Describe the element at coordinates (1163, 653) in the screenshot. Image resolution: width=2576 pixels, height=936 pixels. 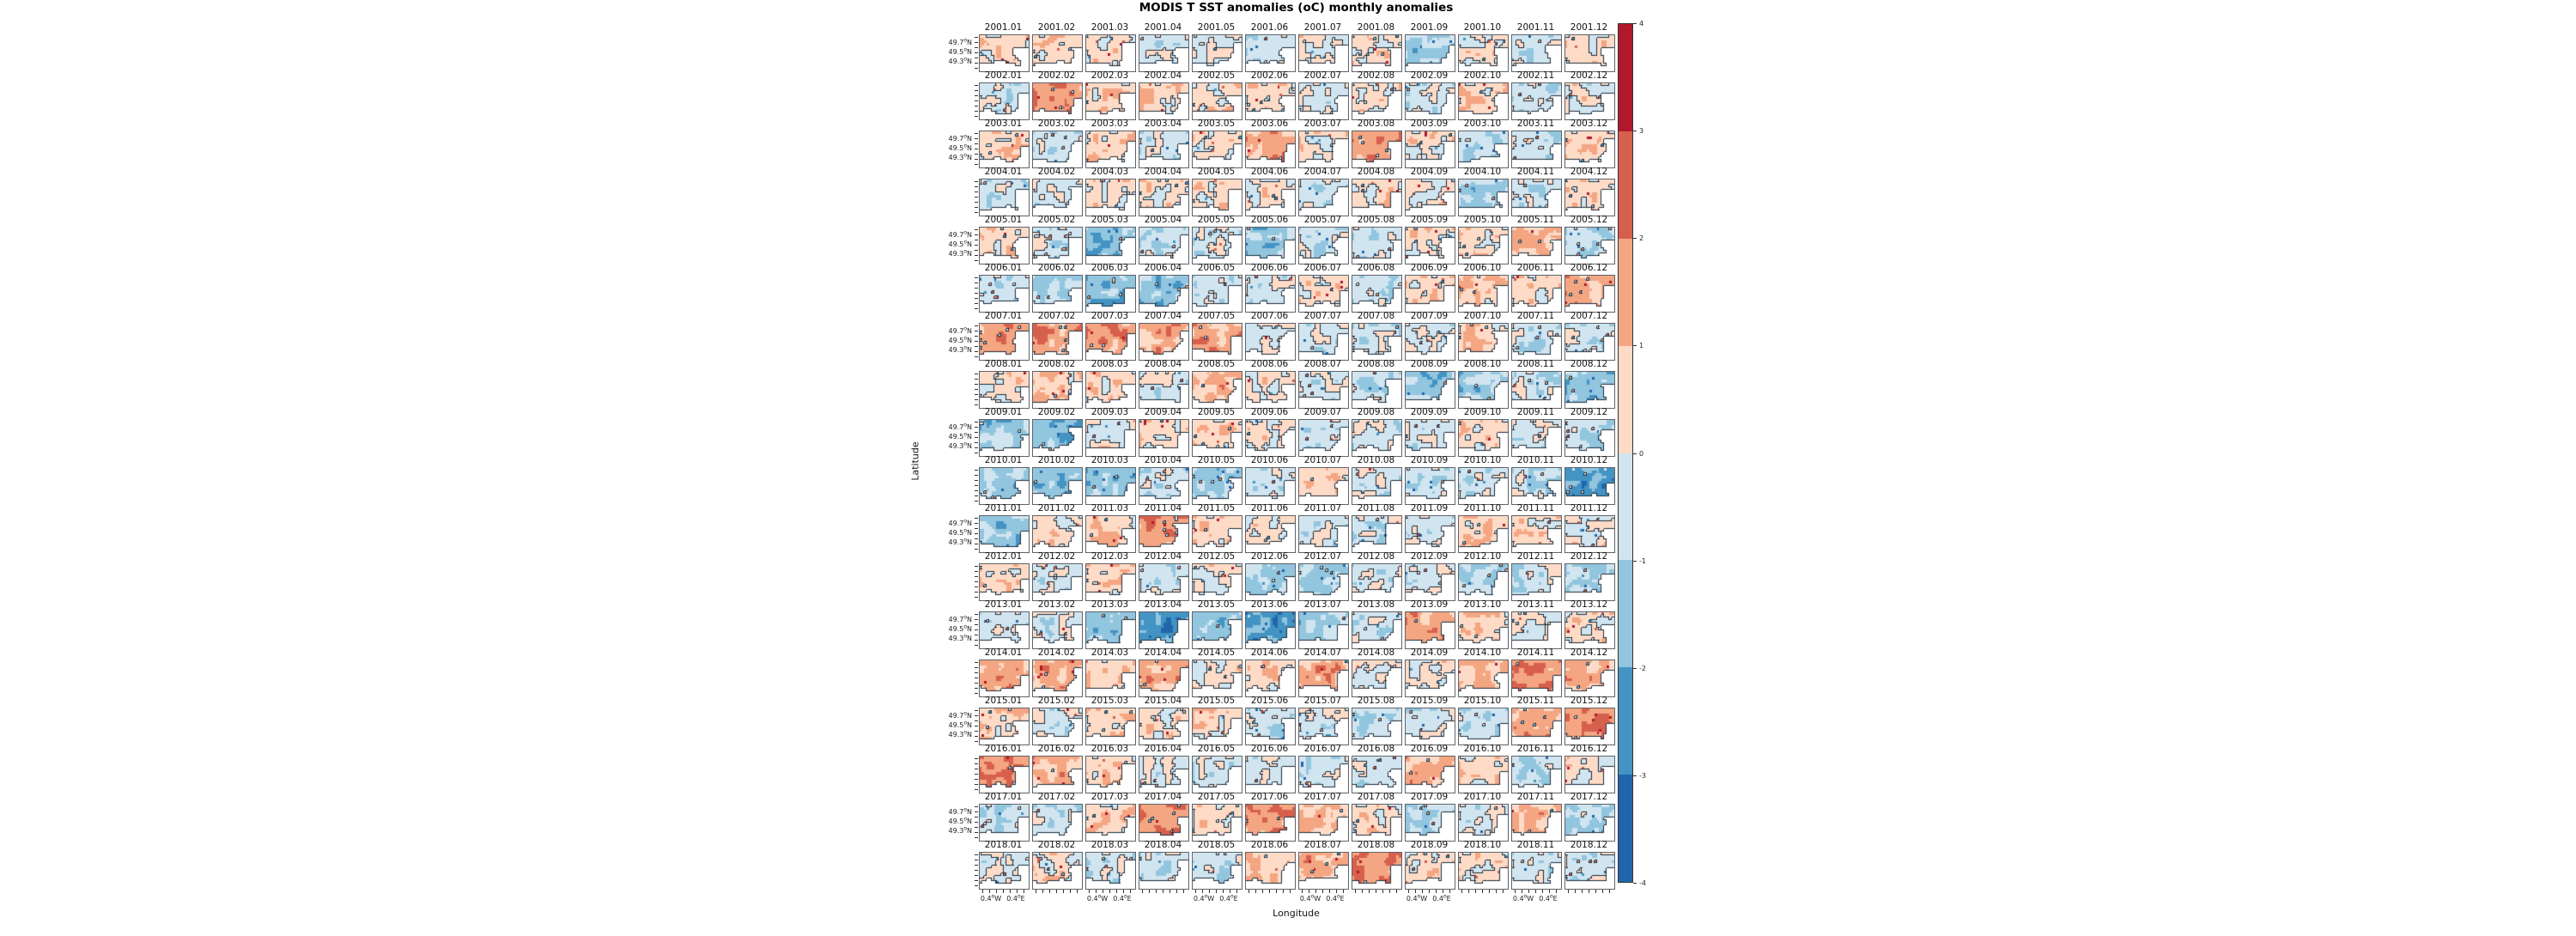
I see `panel-title: 2014.04` at that location.